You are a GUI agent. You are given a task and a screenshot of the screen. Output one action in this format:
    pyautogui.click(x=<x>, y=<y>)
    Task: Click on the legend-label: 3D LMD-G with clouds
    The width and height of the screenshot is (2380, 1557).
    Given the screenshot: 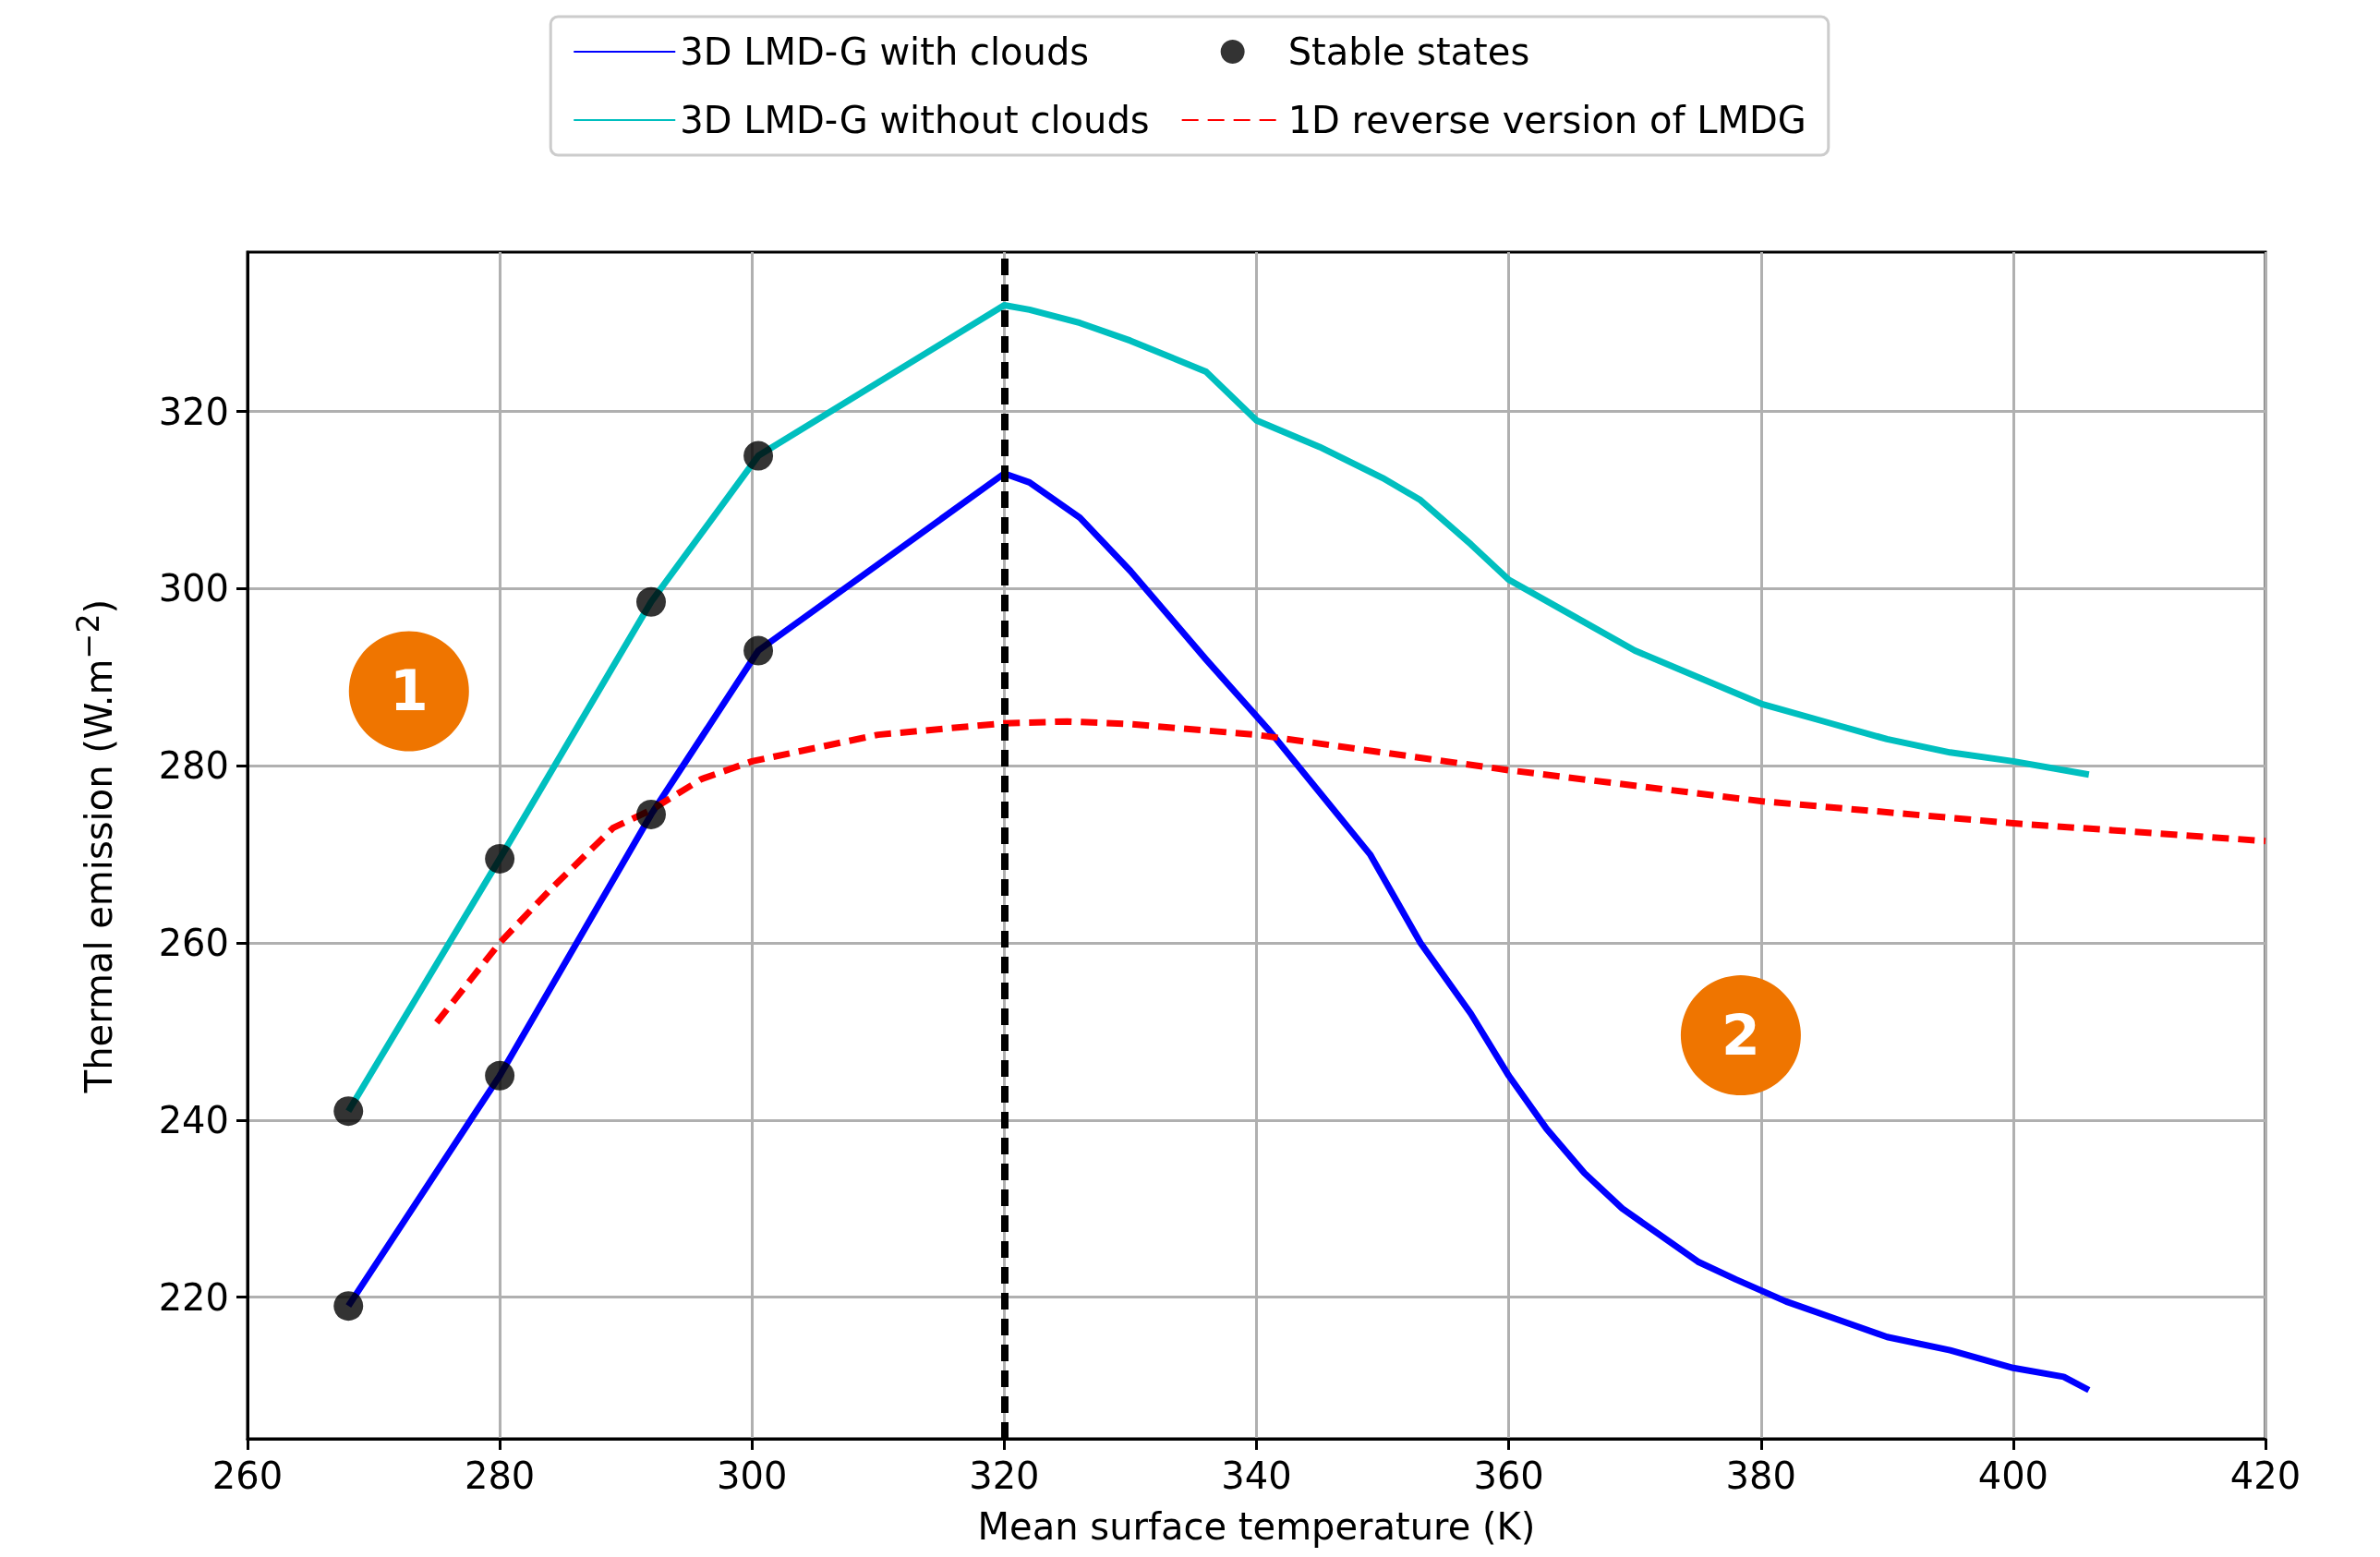 What is the action you would take?
    pyautogui.click(x=885, y=51)
    